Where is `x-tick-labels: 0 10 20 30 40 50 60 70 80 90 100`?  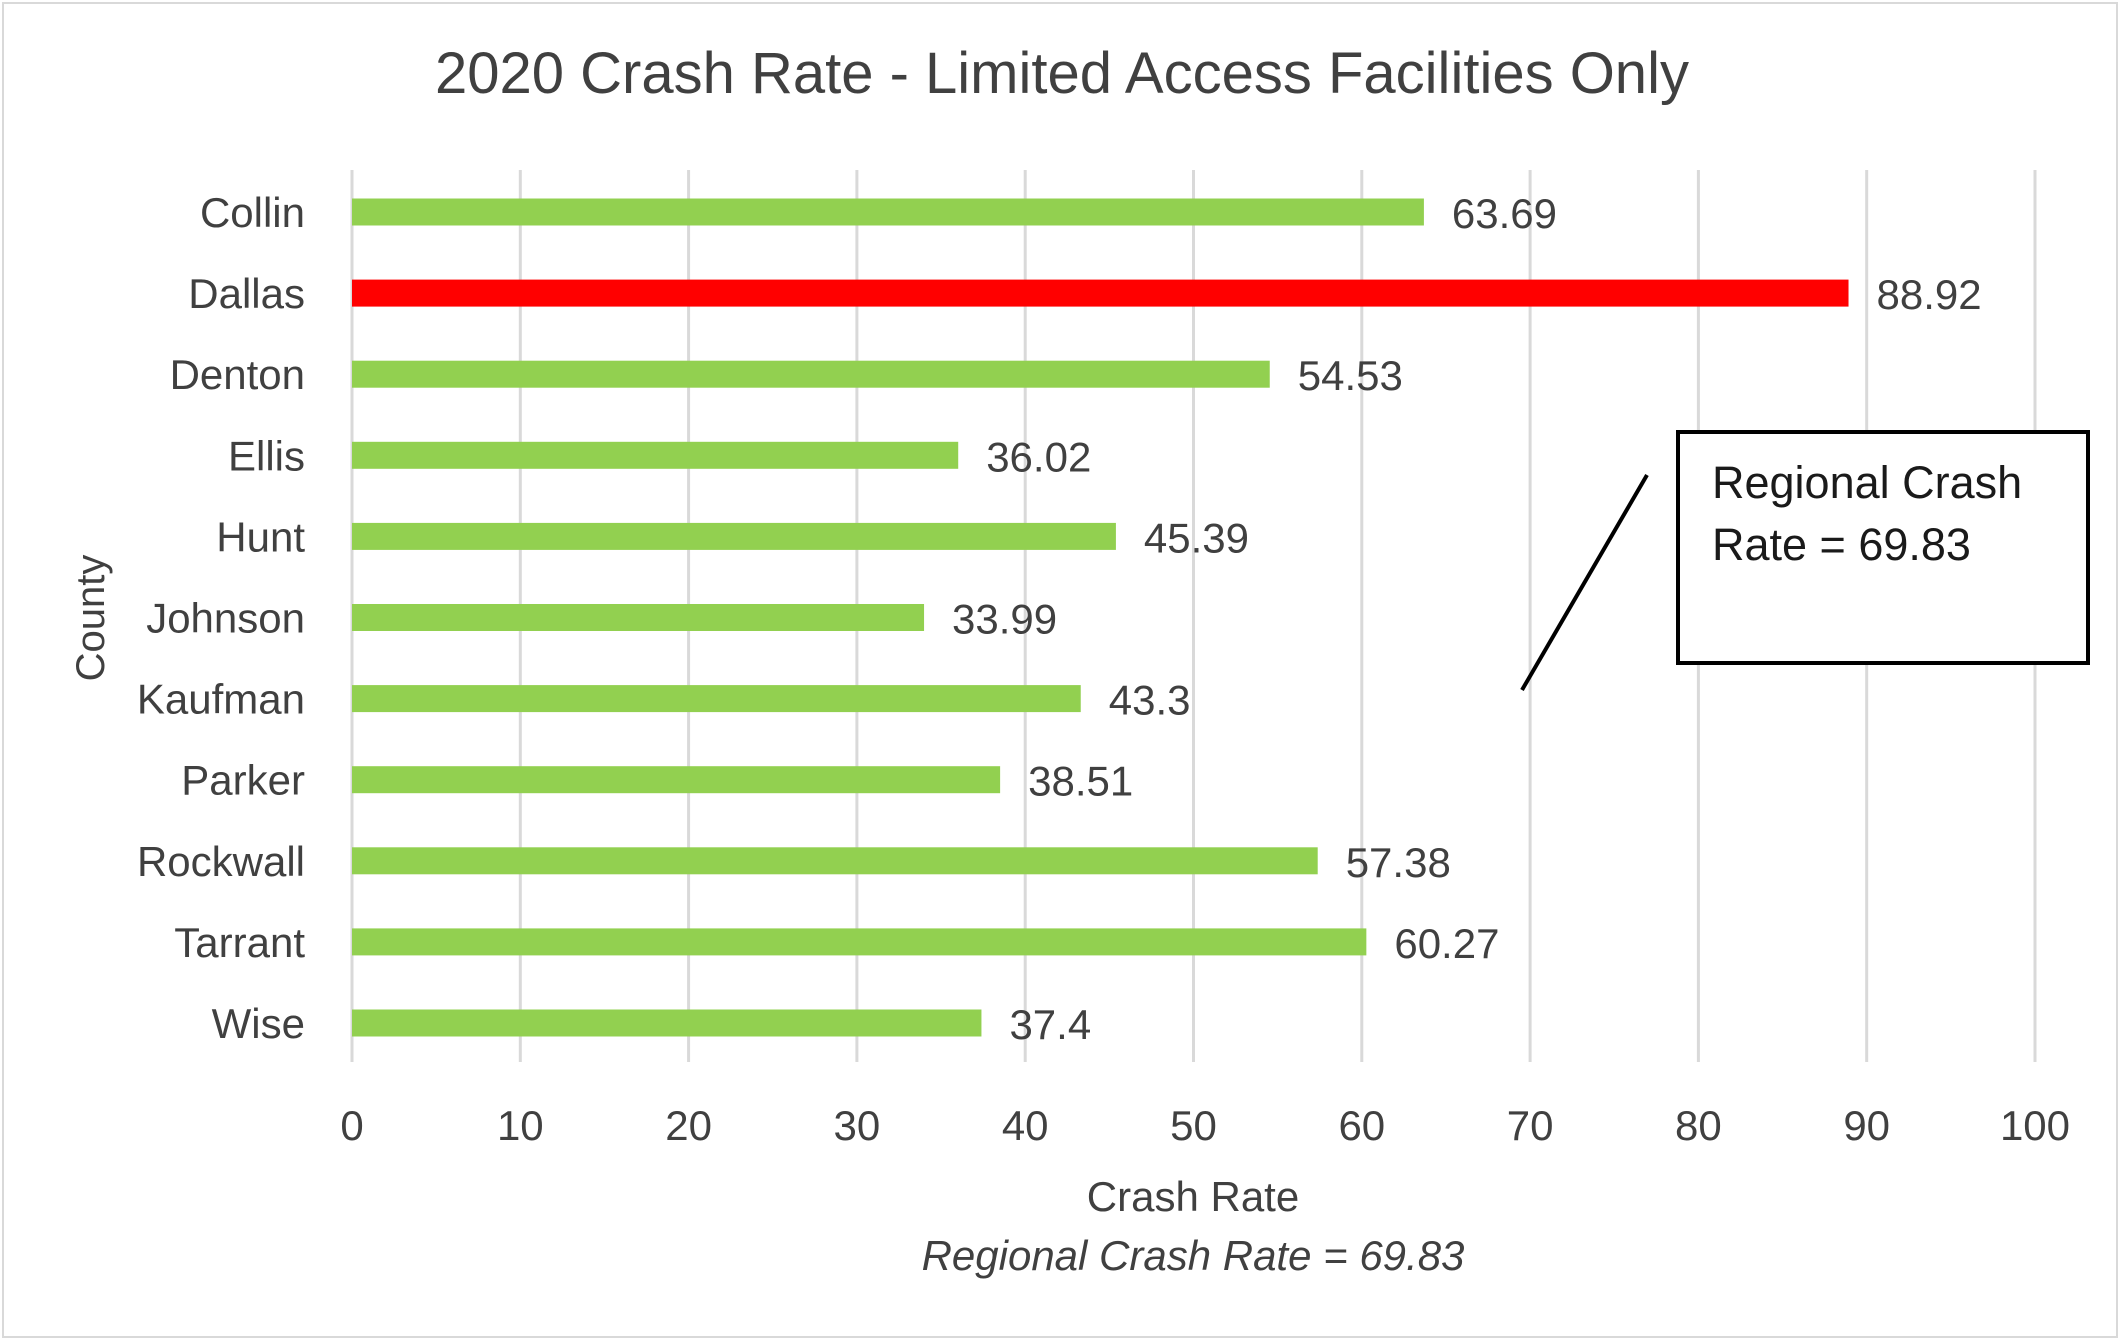
x-tick-labels: 0 10 20 30 40 50 60 70 80 90 100 is located at coordinates (1205, 1125).